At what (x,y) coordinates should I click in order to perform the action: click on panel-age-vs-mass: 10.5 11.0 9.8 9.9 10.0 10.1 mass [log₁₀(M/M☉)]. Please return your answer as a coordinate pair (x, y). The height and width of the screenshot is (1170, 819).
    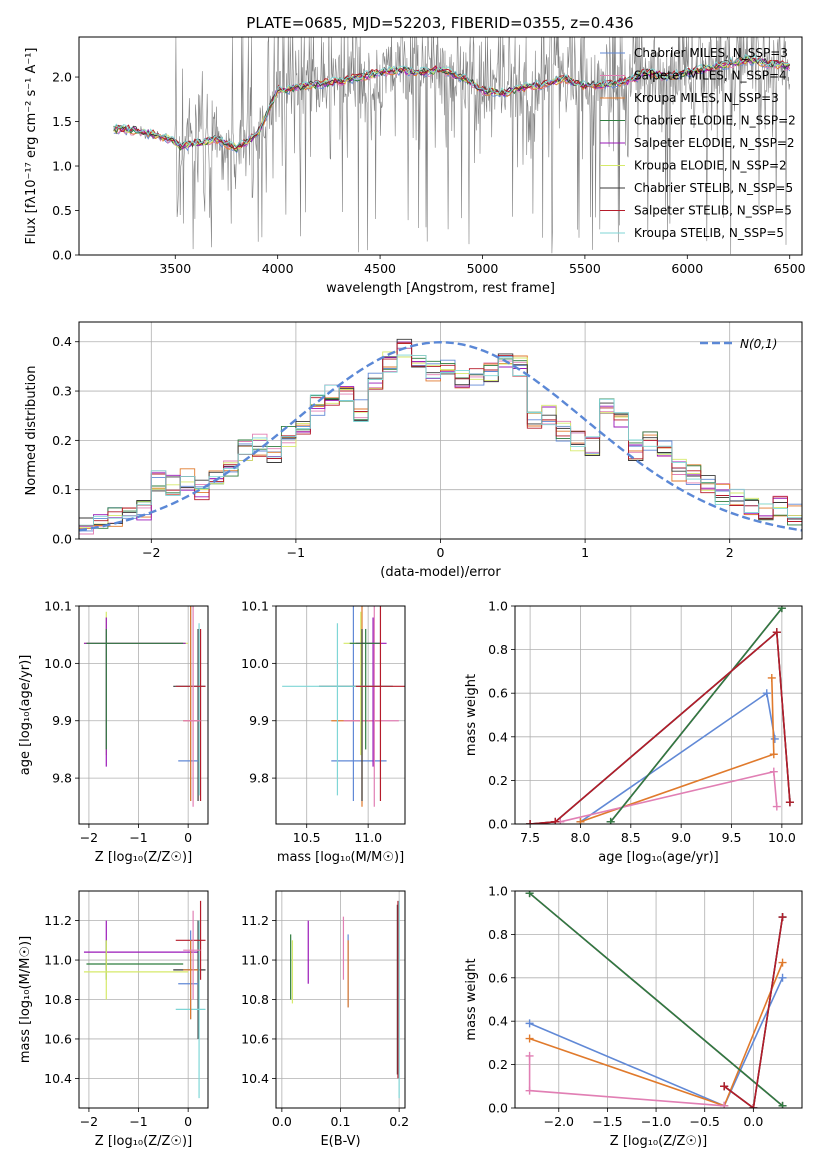
    Looking at the image, I should click on (323, 732).